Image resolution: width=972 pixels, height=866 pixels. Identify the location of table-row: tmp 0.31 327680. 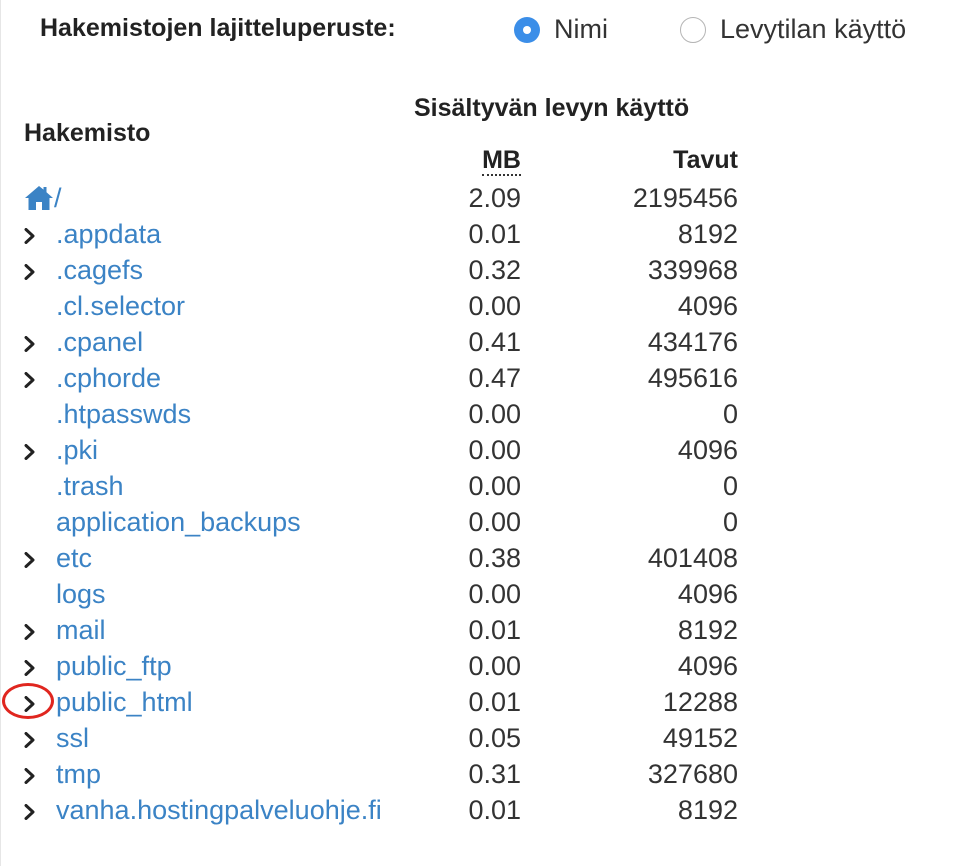
(486, 775).